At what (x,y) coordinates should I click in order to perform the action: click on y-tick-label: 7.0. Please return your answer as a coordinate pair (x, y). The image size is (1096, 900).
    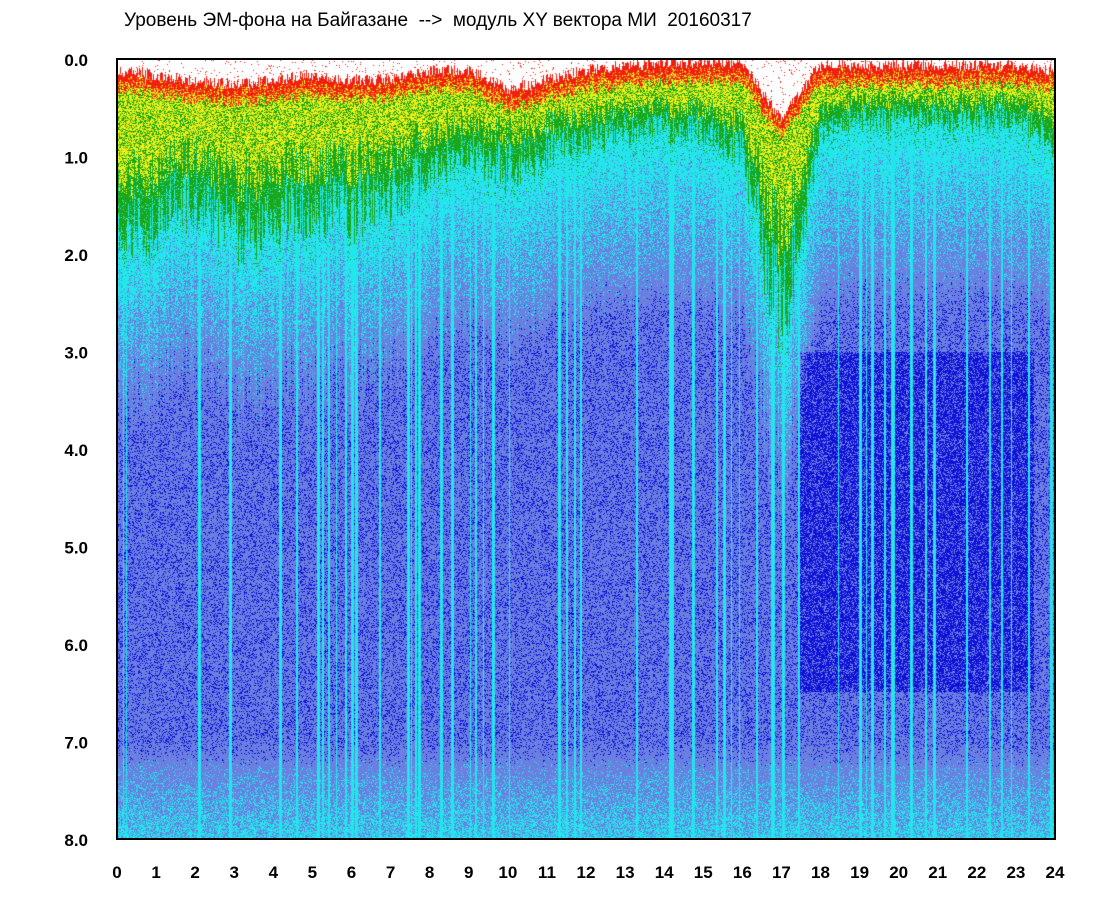
    Looking at the image, I should click on (76, 743).